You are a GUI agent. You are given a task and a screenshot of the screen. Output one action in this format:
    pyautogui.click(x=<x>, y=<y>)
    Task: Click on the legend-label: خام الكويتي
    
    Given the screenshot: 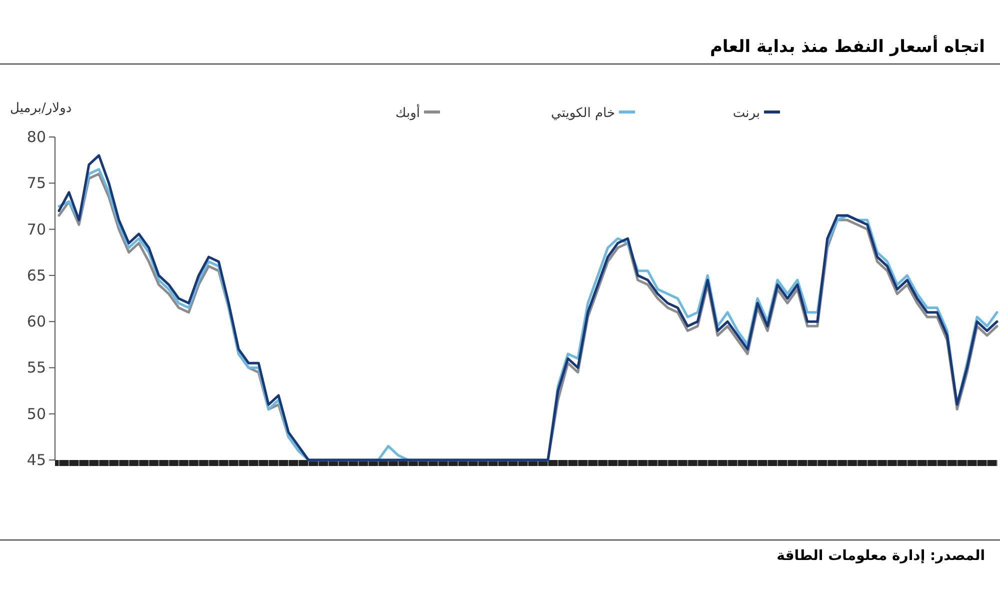 What is the action you would take?
    pyautogui.click(x=582, y=113)
    